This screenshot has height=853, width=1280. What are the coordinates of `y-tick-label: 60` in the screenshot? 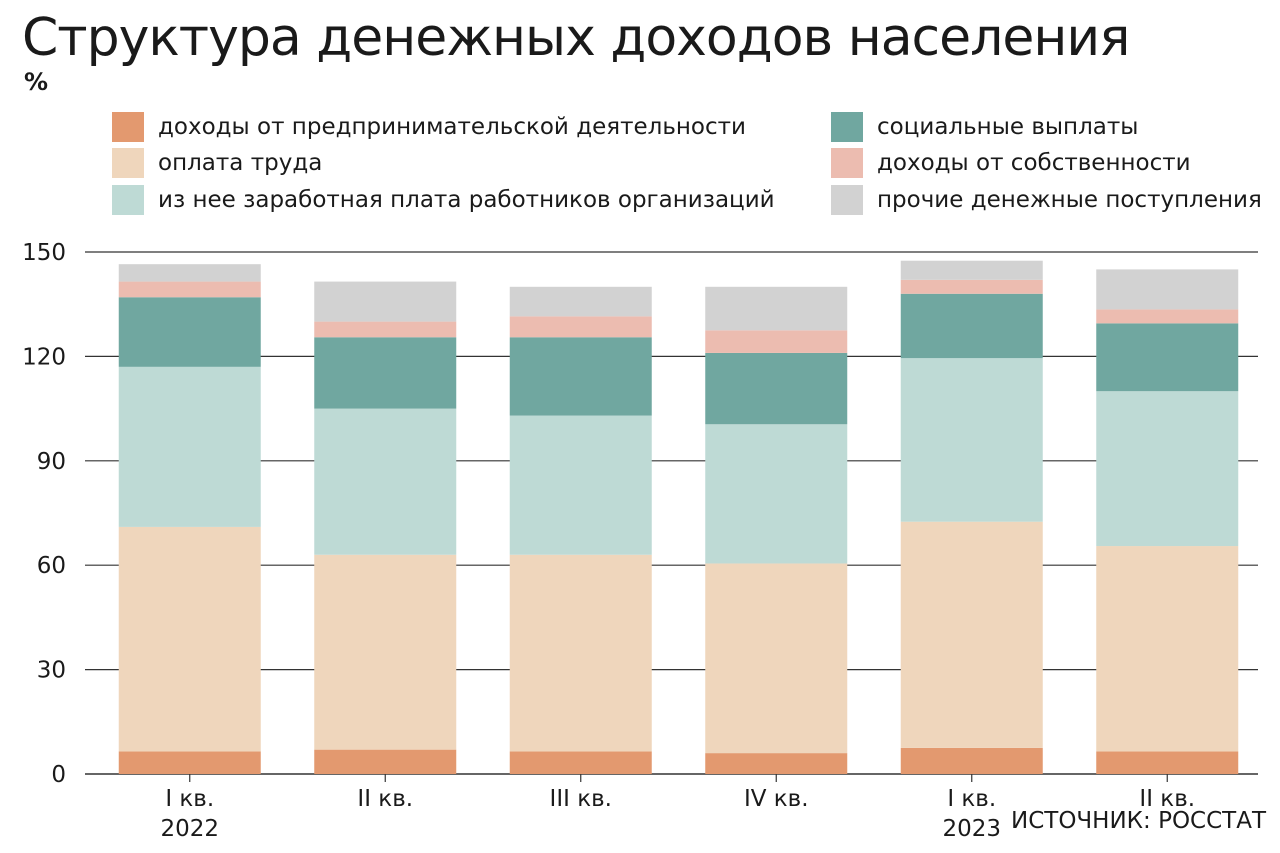 It's located at (51, 566).